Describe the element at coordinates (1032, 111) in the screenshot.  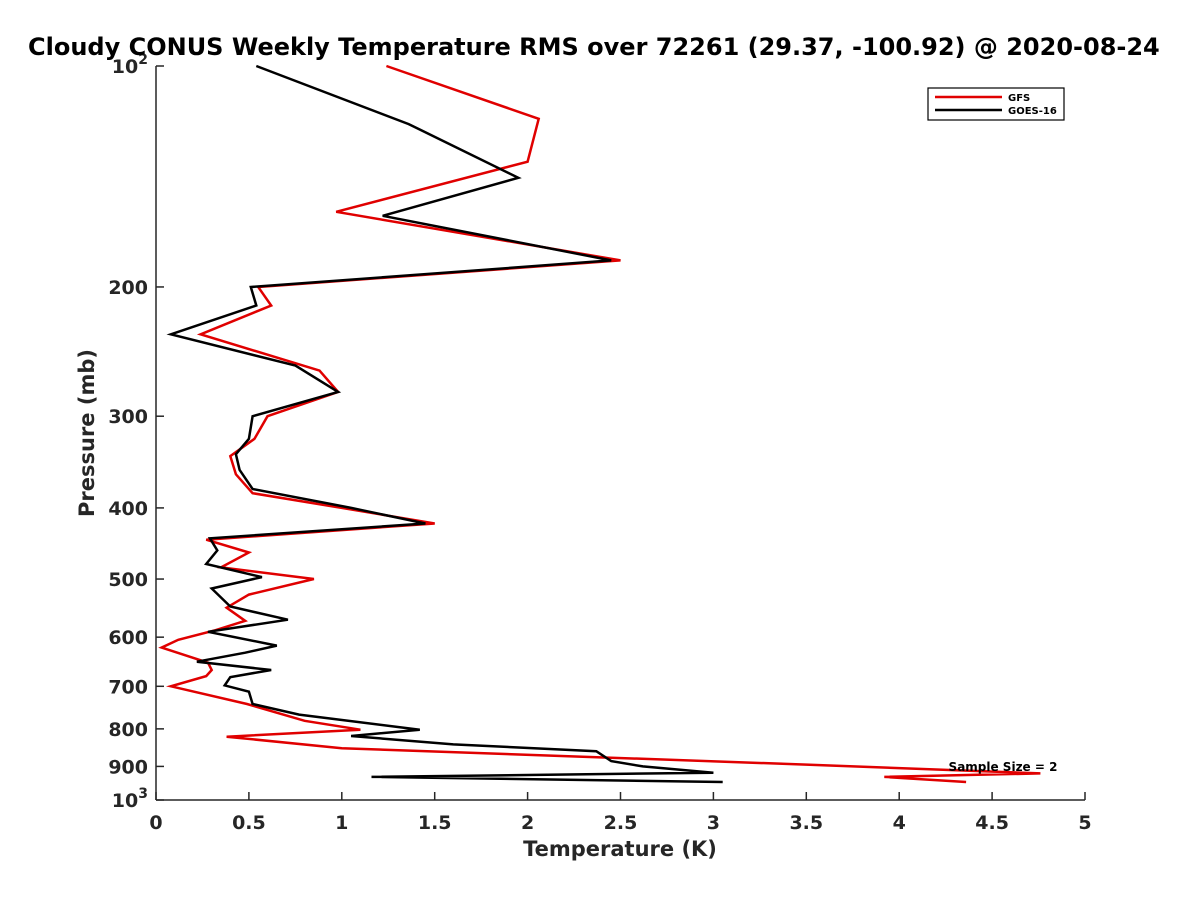
I see `legend-label-goes16: GOES-16` at that location.